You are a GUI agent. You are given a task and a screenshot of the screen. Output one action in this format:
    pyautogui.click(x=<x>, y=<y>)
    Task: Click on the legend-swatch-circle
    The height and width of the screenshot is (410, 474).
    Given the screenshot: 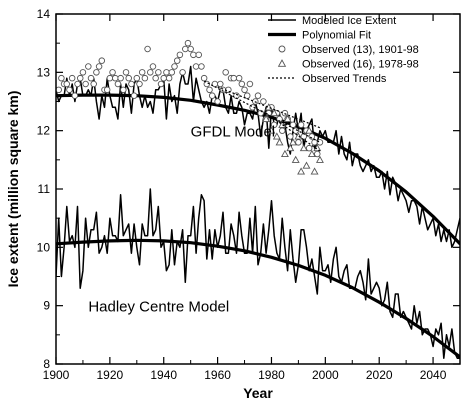 What is the action you would take?
    pyautogui.click(x=282, y=49)
    